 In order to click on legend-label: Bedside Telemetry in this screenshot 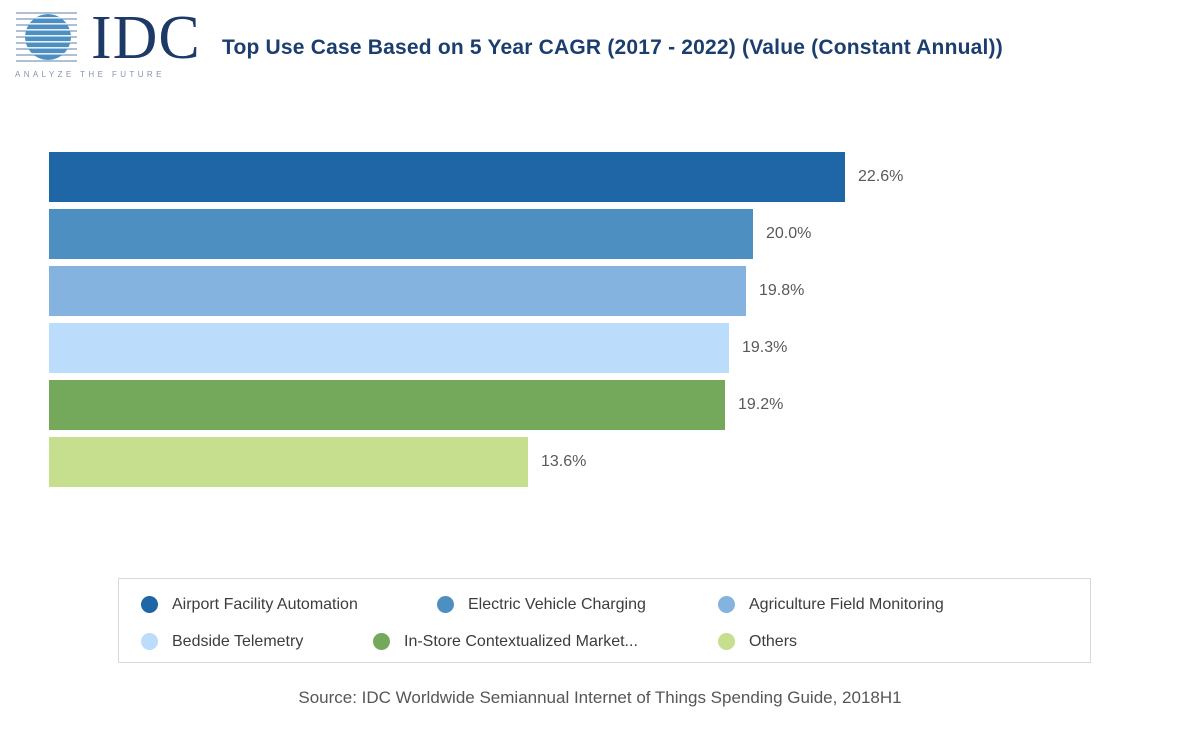, I will do `click(238, 641)`.